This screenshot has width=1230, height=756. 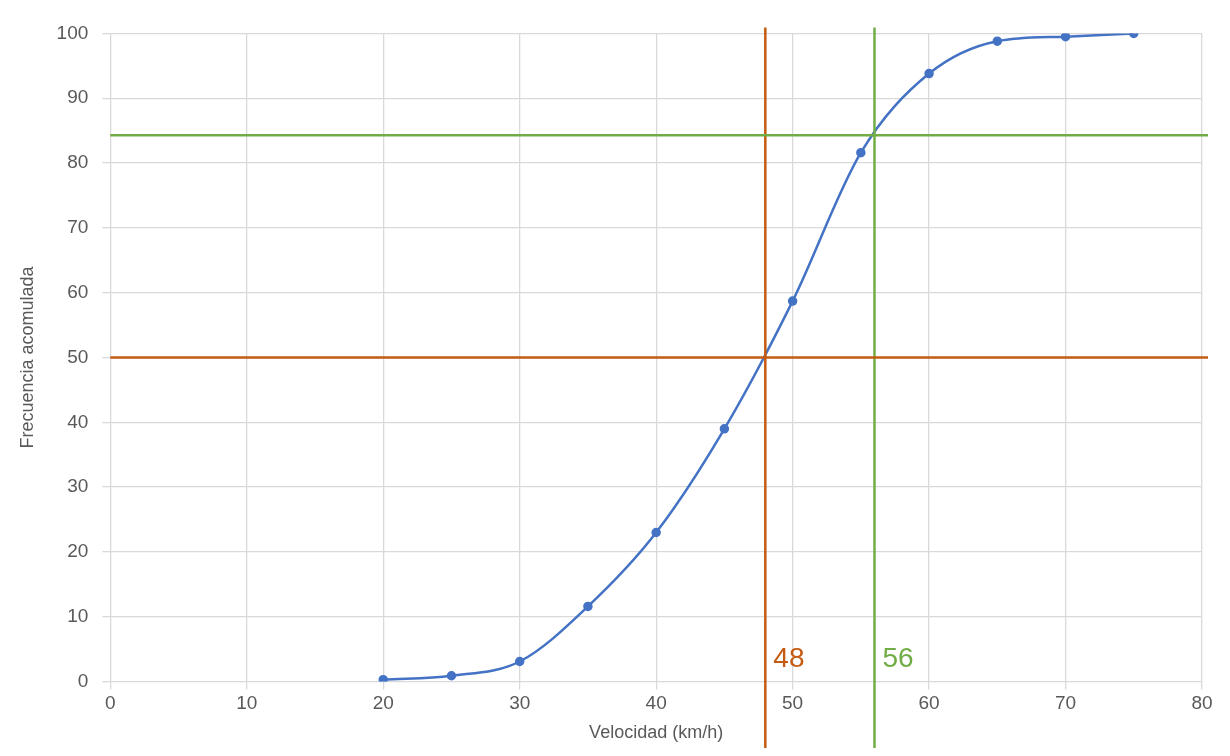 I want to click on x-tick-label: 10, so click(x=247, y=703).